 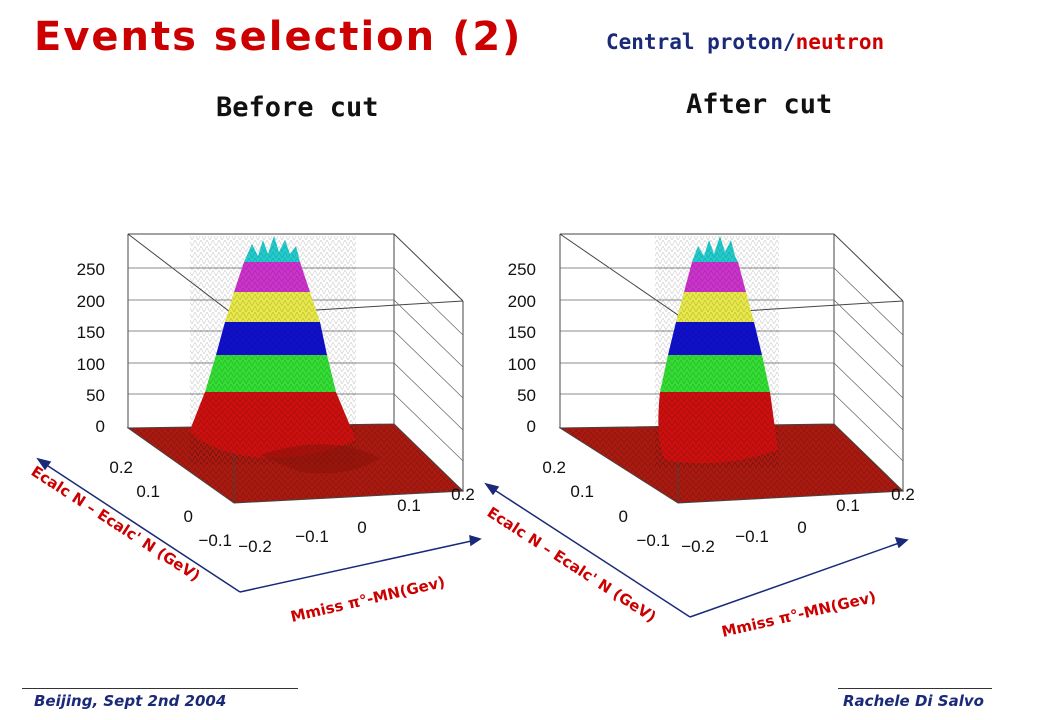 I want to click on footer-location-date: Beijing, Sept 2nd 2004, so click(x=130, y=701).